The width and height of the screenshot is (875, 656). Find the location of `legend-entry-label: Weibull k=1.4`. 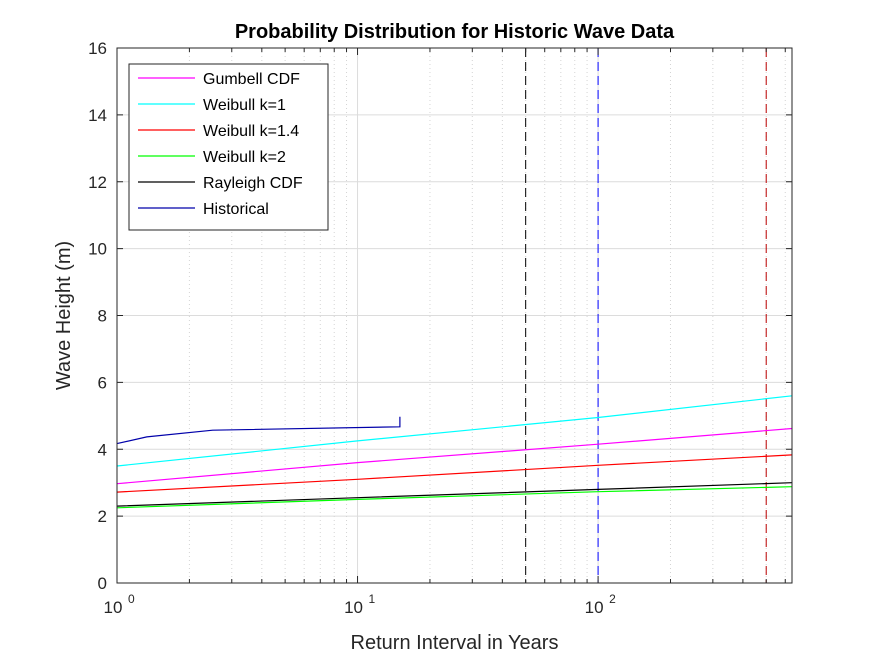

legend-entry-label: Weibull k=1.4 is located at coordinates (251, 131).